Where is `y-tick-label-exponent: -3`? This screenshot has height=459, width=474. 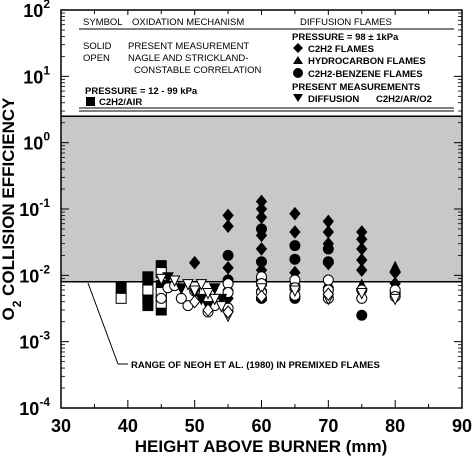 y-tick-label-exponent: -3 is located at coordinates (44, 336).